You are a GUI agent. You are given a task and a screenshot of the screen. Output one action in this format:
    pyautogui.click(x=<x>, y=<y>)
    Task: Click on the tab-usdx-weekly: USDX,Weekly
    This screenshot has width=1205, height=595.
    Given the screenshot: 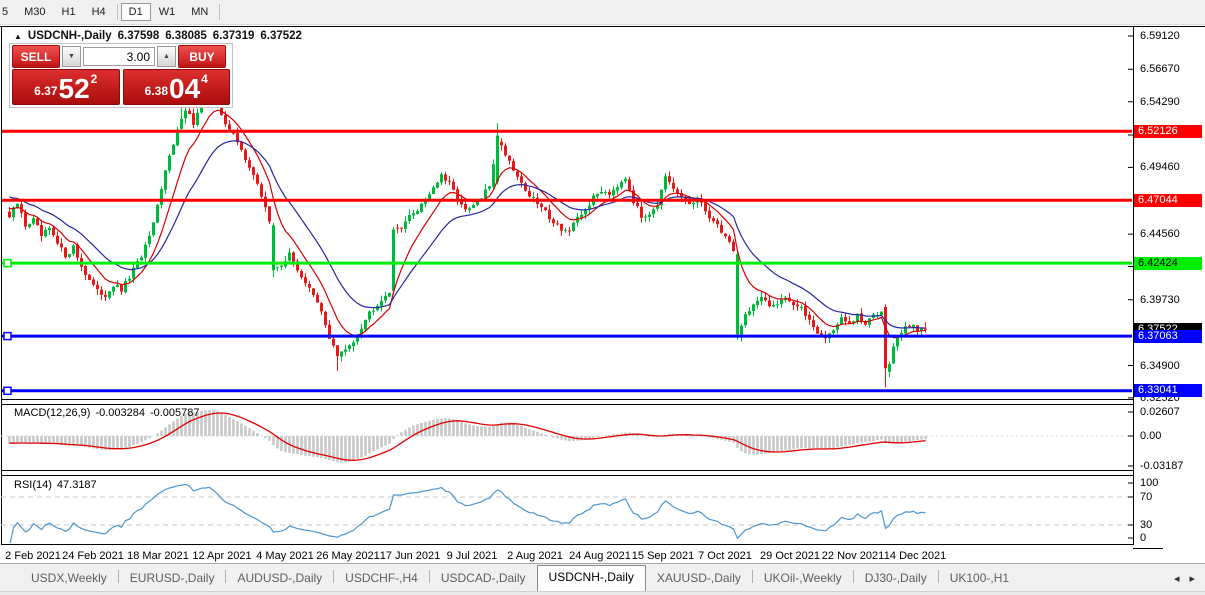 What is the action you would take?
    pyautogui.click(x=69, y=578)
    